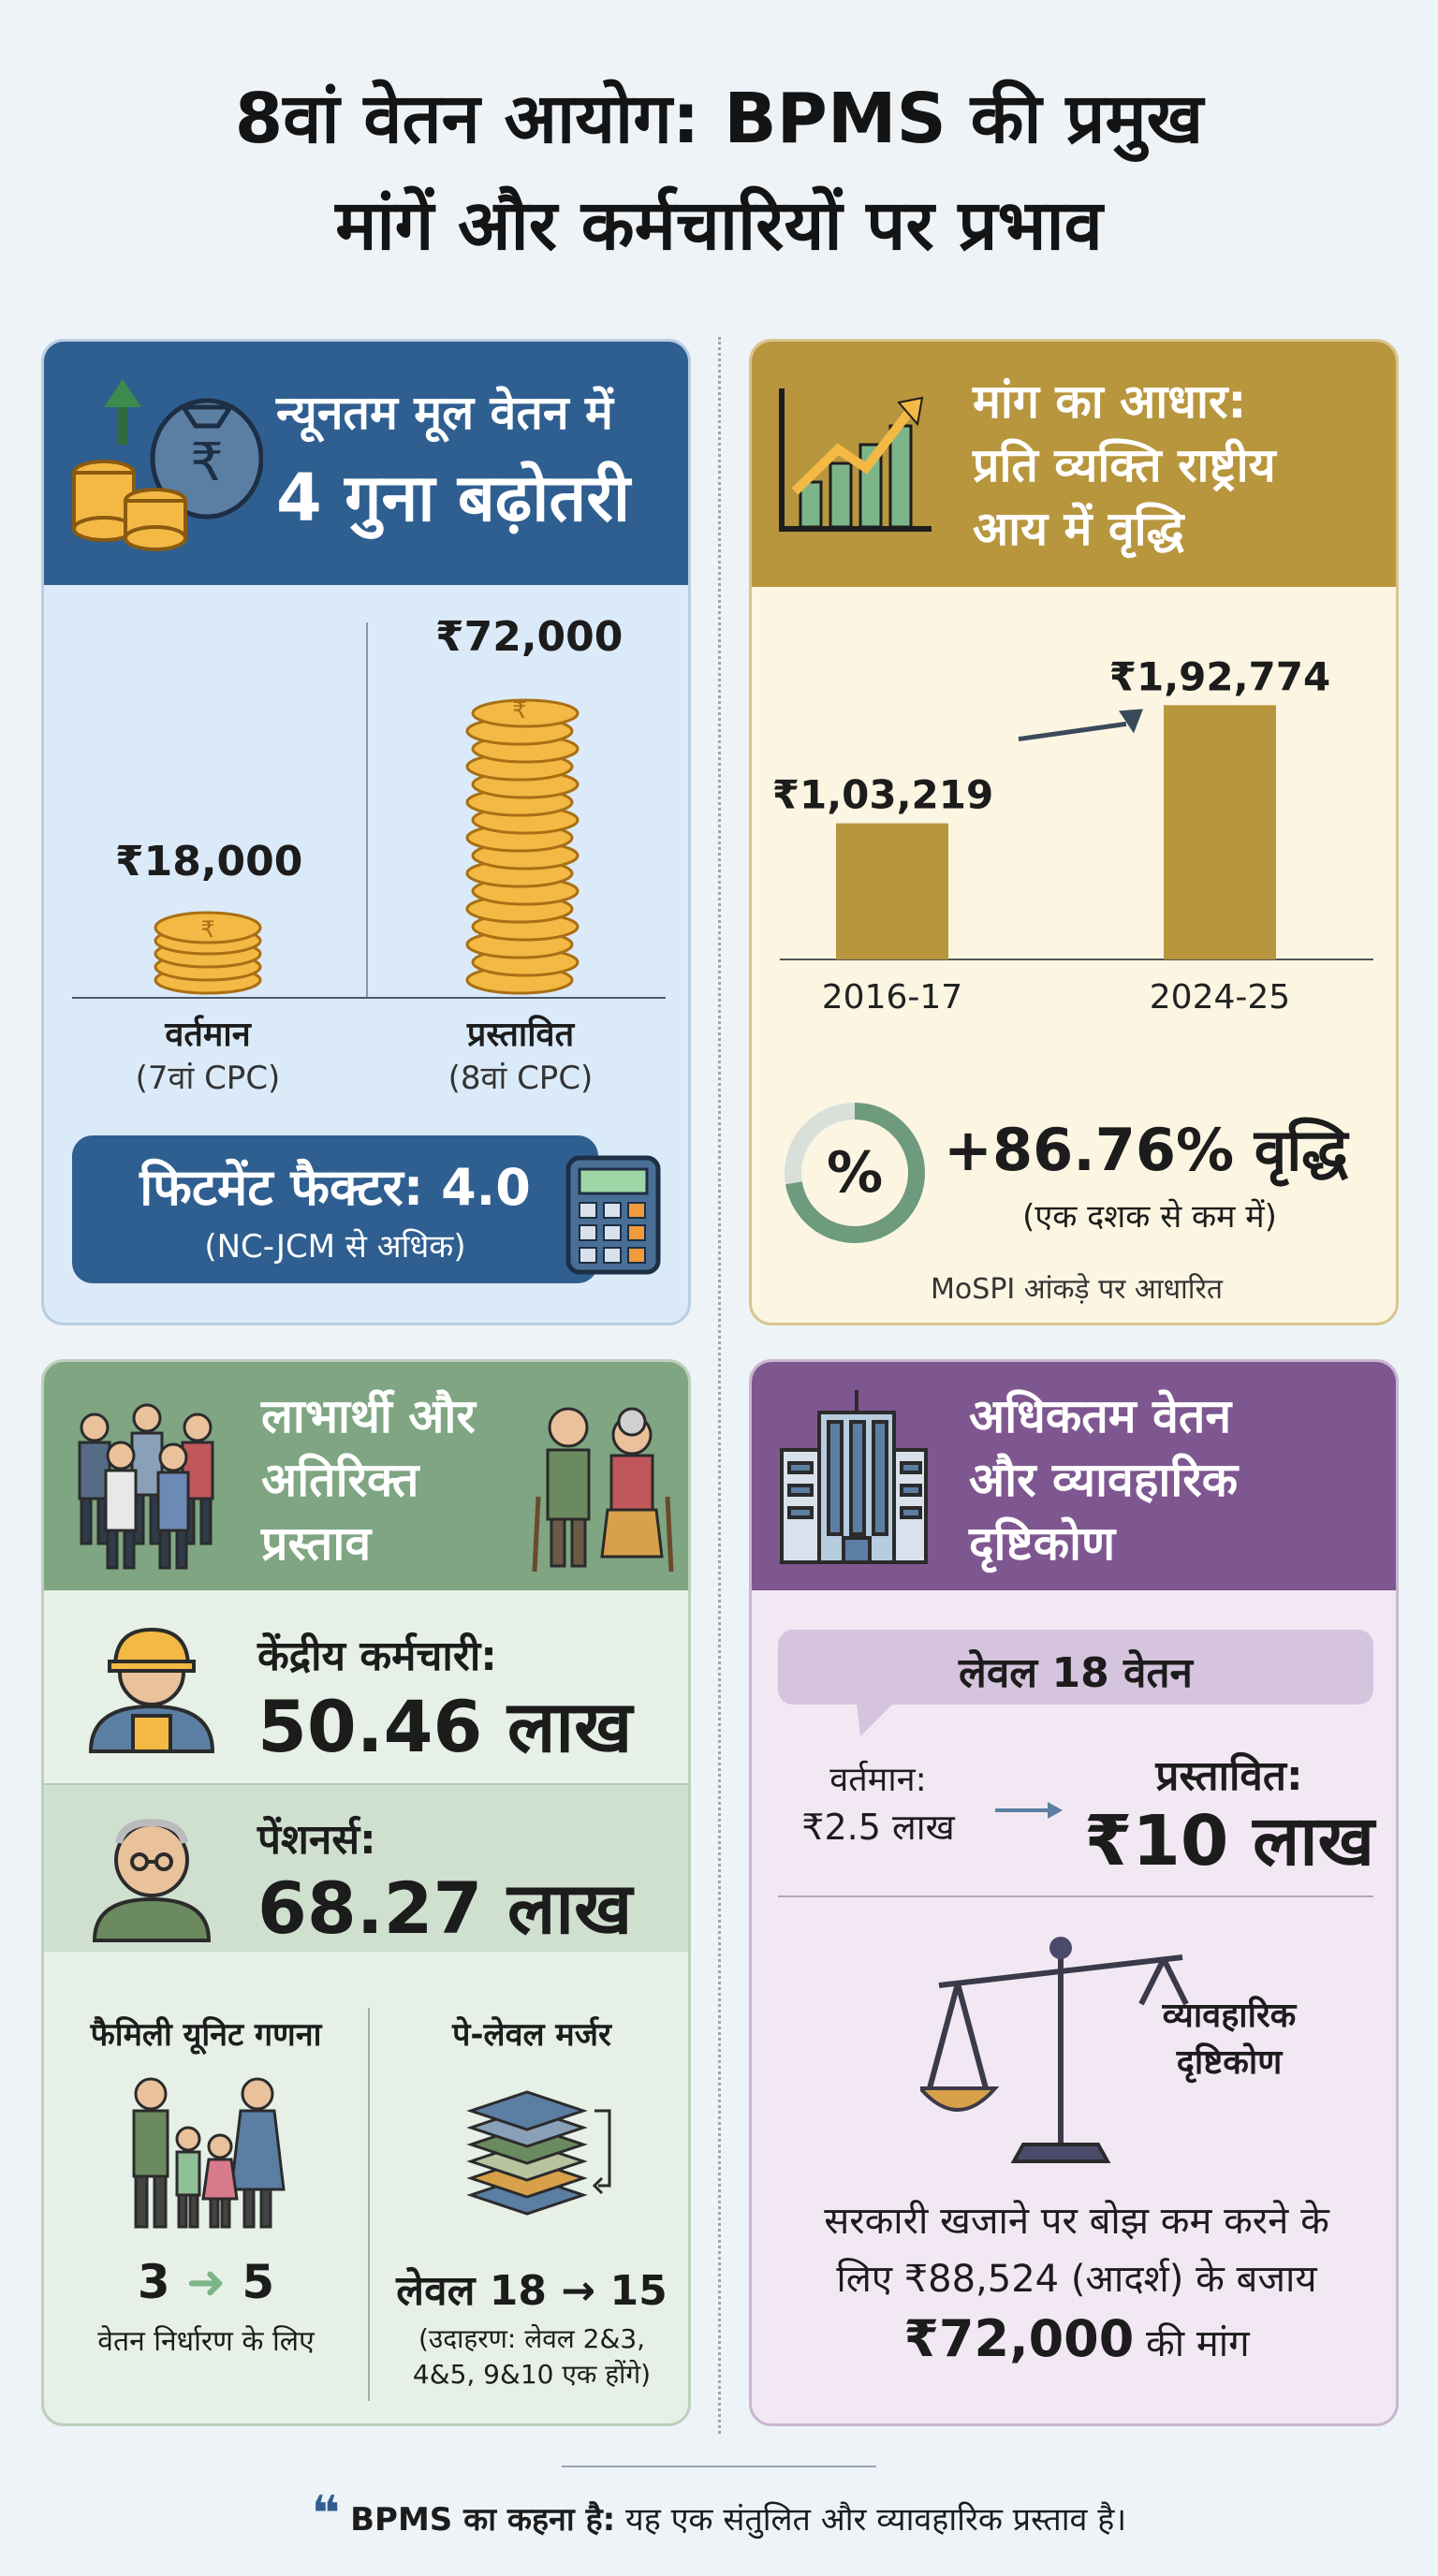 The width and height of the screenshot is (1438, 2576). What do you see at coordinates (1110, 401) in the screenshot?
I see `income-heading-1: मांग का आधार:` at bounding box center [1110, 401].